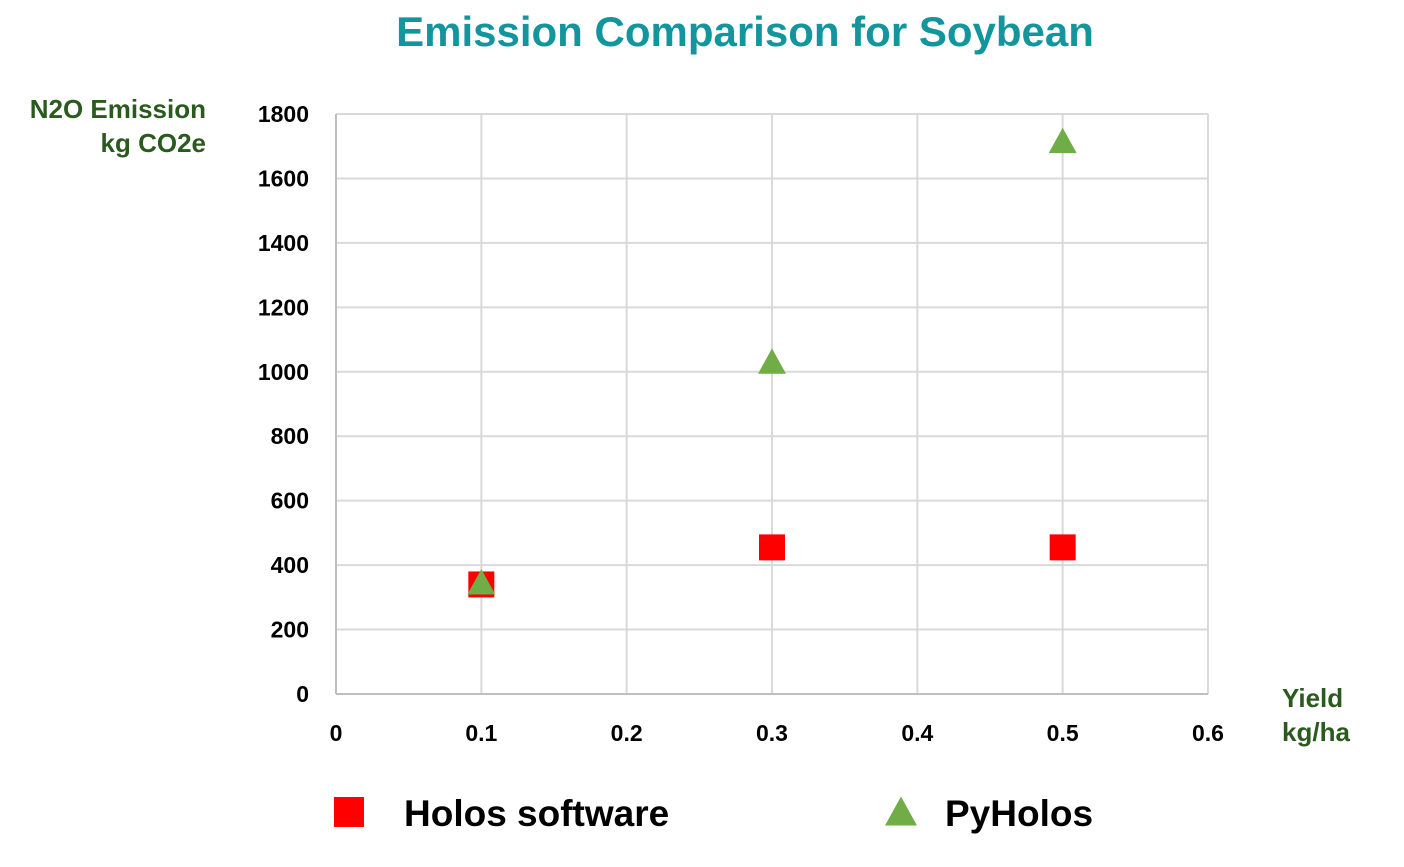 The image size is (1404, 867). I want to click on y-tick-label: 200, so click(290, 630).